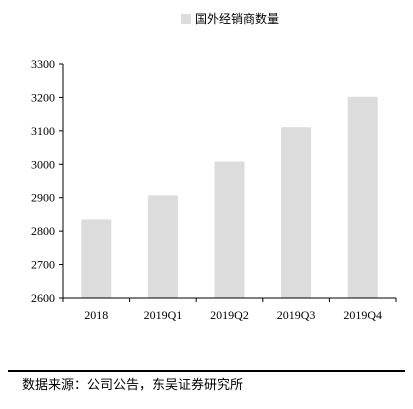 The image size is (413, 409). Describe the element at coordinates (229, 315) in the screenshot. I see `x-tick-label: 2019Q2` at that location.